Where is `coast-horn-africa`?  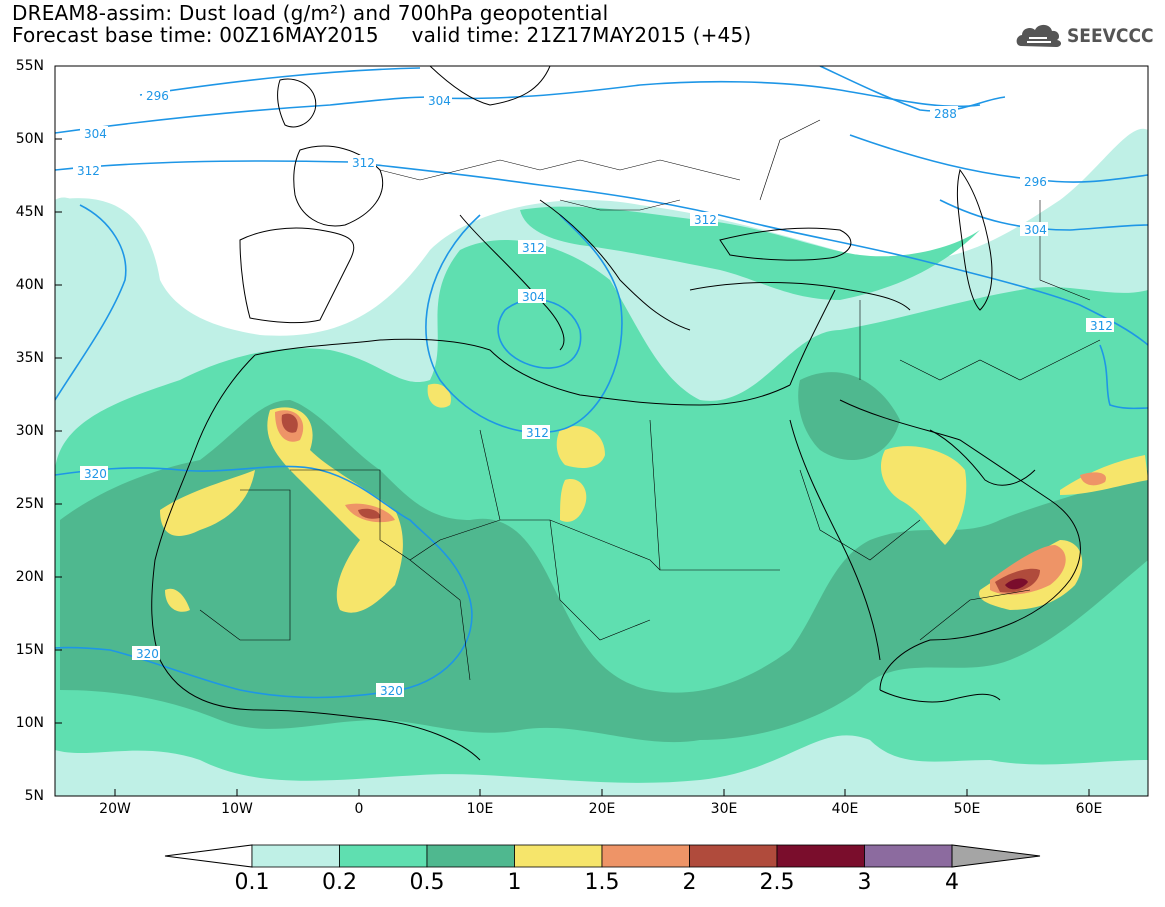
coast-horn-africa is located at coordinates (940, 696).